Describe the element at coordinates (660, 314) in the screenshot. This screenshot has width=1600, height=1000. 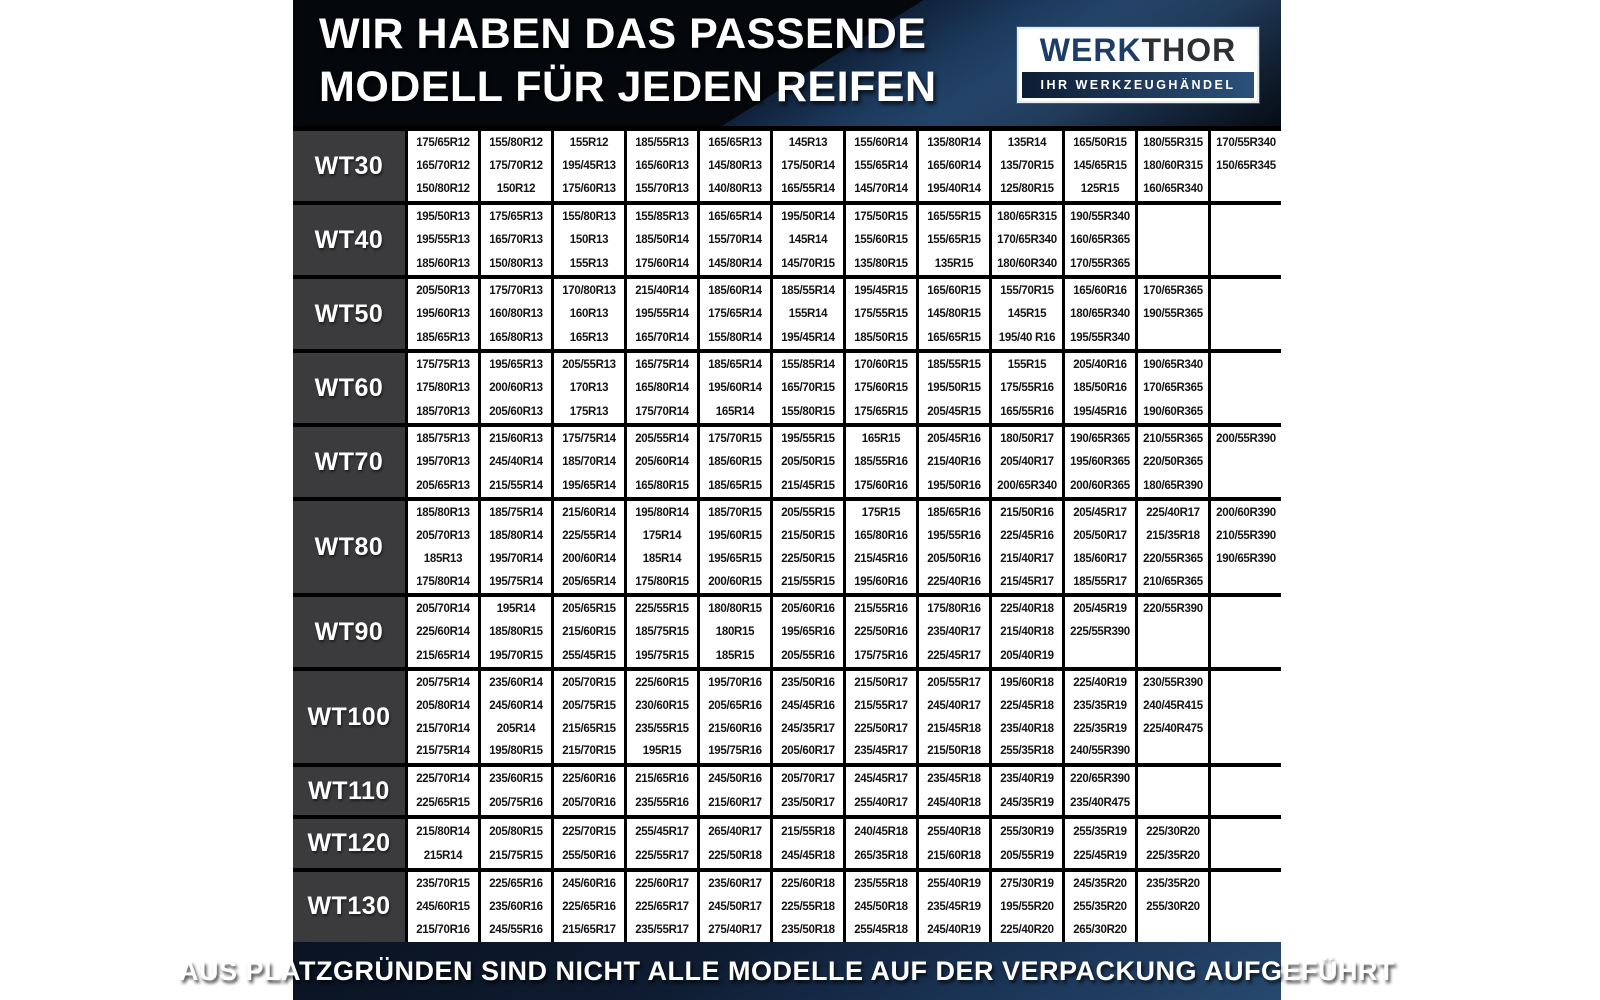
I see `tire-size-cell: 215/40R14 195/55R14 165/70R14` at that location.